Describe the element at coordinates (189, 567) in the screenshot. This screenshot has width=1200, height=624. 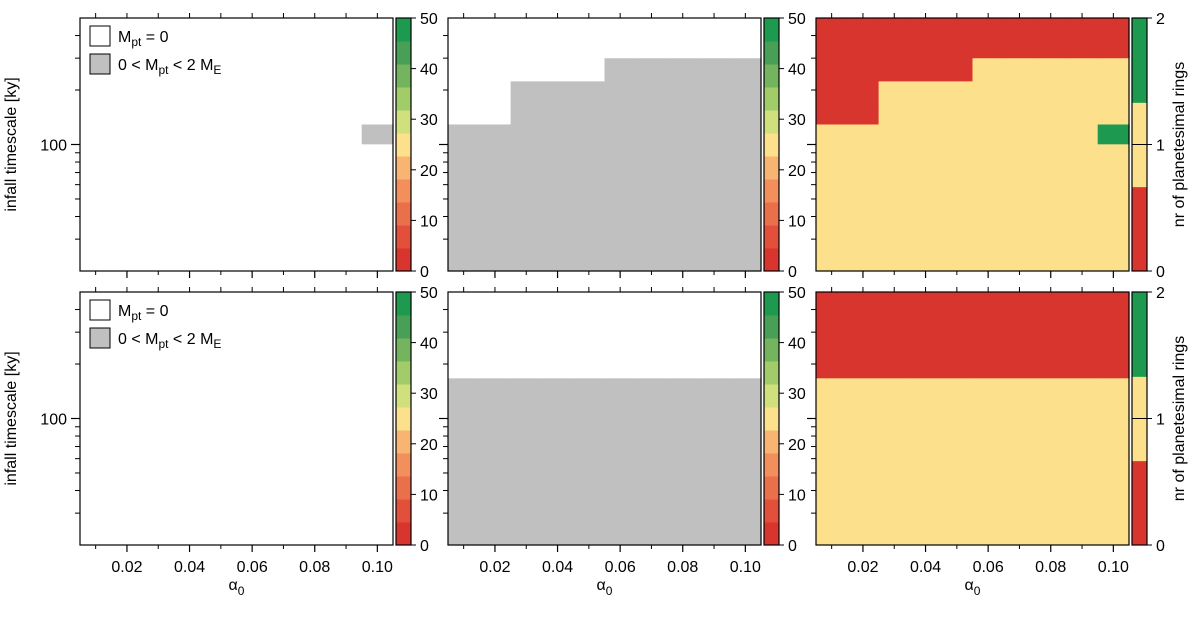
I see `x-tick-label: 0.04` at that location.